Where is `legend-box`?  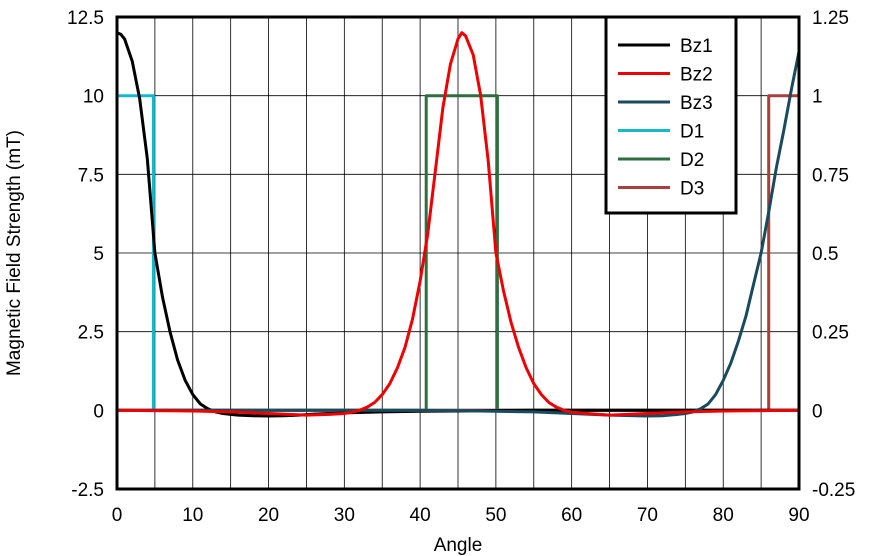
legend-box is located at coordinates (671, 115).